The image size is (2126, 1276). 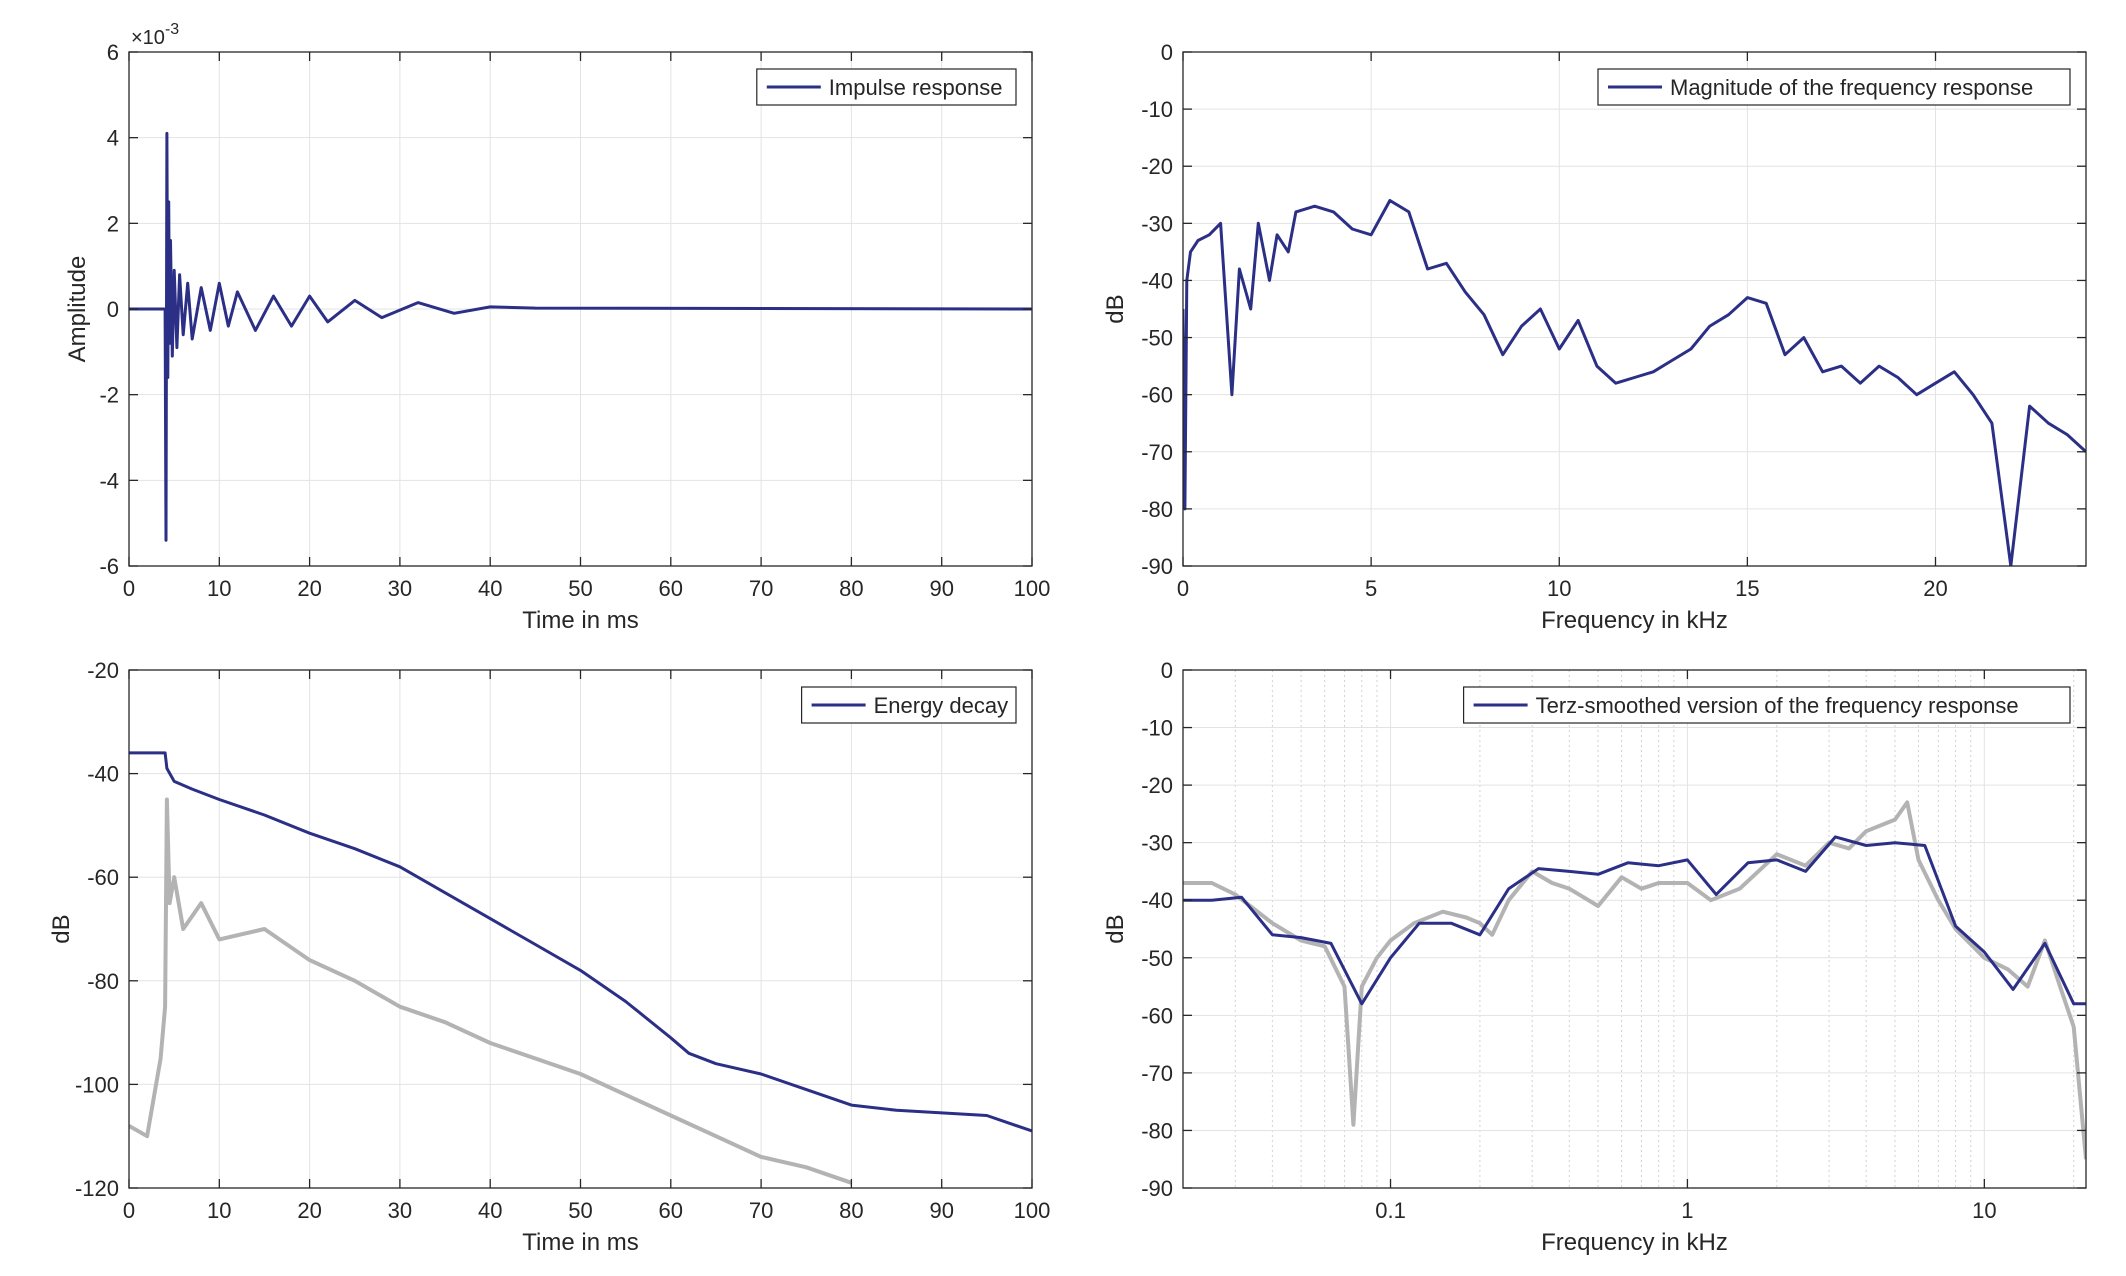 I want to click on terz-y-tick-label: -30, so click(x=1157, y=843).